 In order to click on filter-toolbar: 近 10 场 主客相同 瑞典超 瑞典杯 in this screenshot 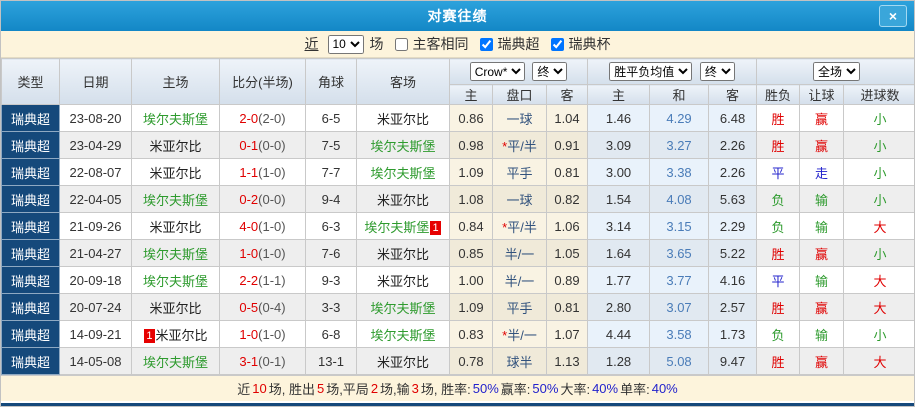, I will do `click(457, 44)`.